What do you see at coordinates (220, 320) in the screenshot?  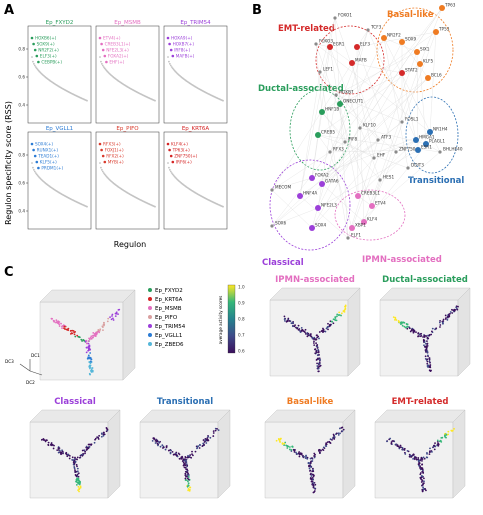 I see `colorbar-label: average activity scores` at bounding box center [220, 320].